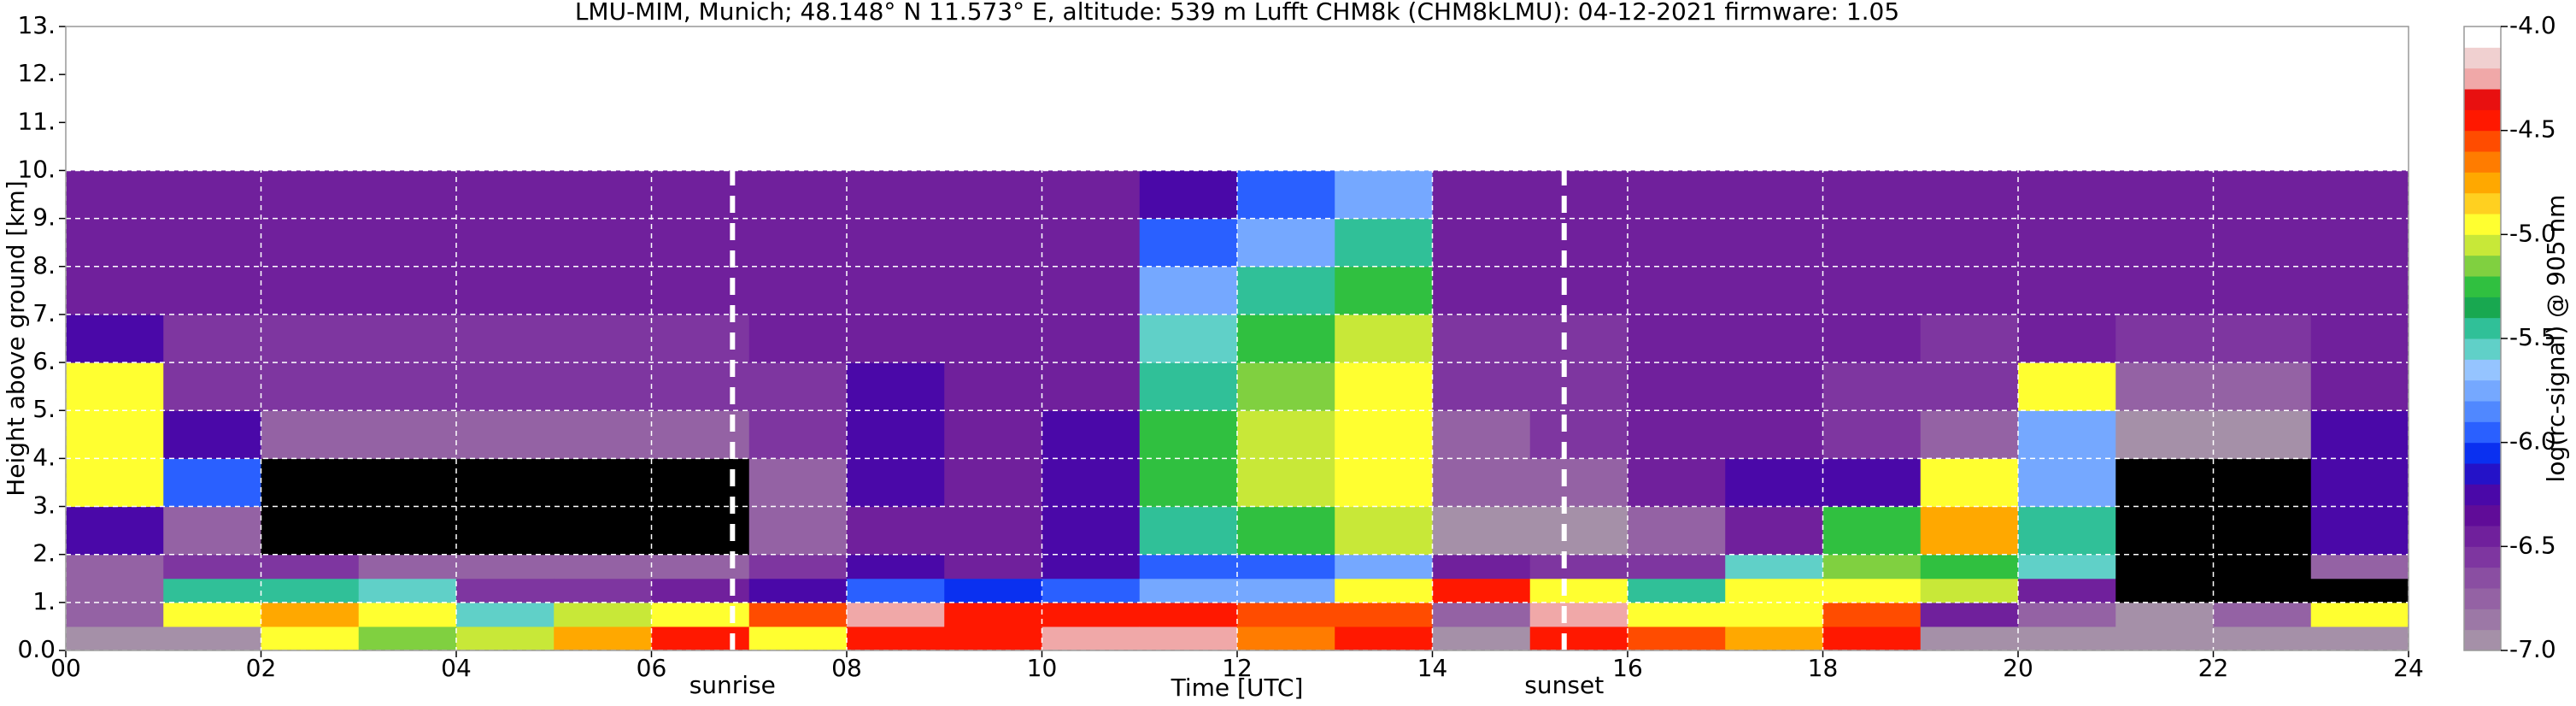 The height and width of the screenshot is (706, 2576). What do you see at coordinates (2532, 25) in the screenshot?
I see `colorbar-tick-label: -4.0` at bounding box center [2532, 25].